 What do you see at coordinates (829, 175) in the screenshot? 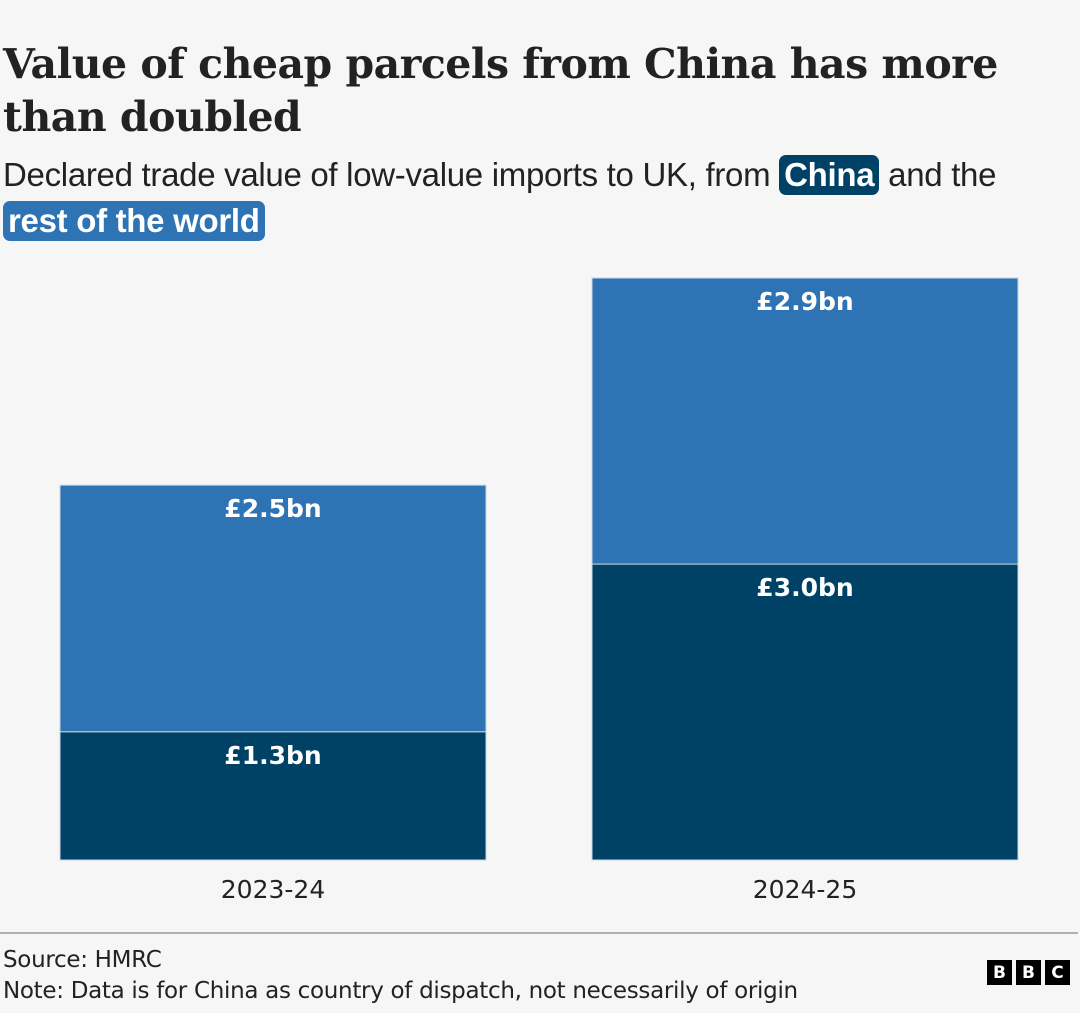
I see `legend-china: China` at bounding box center [829, 175].